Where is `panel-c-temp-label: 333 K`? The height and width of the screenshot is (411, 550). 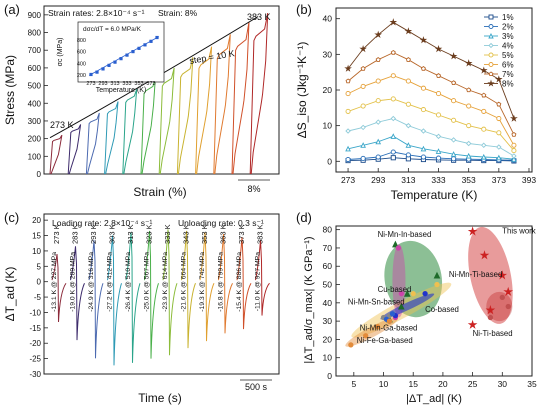
panel-c-temp-label: 333 K is located at coordinates (167, 234).